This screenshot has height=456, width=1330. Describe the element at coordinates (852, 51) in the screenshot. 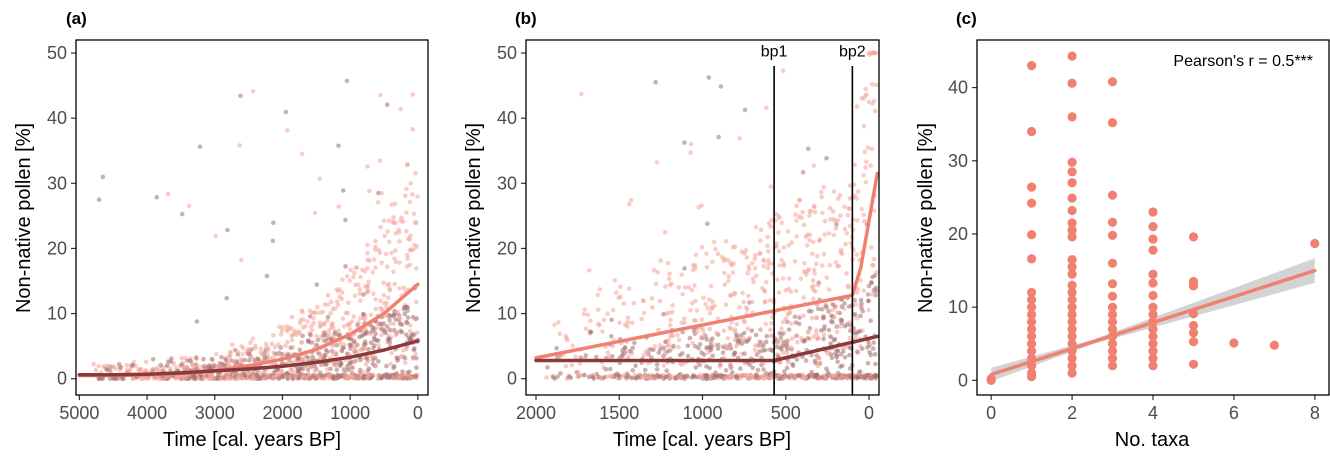

I see `breakpoint-label: bp2` at that location.